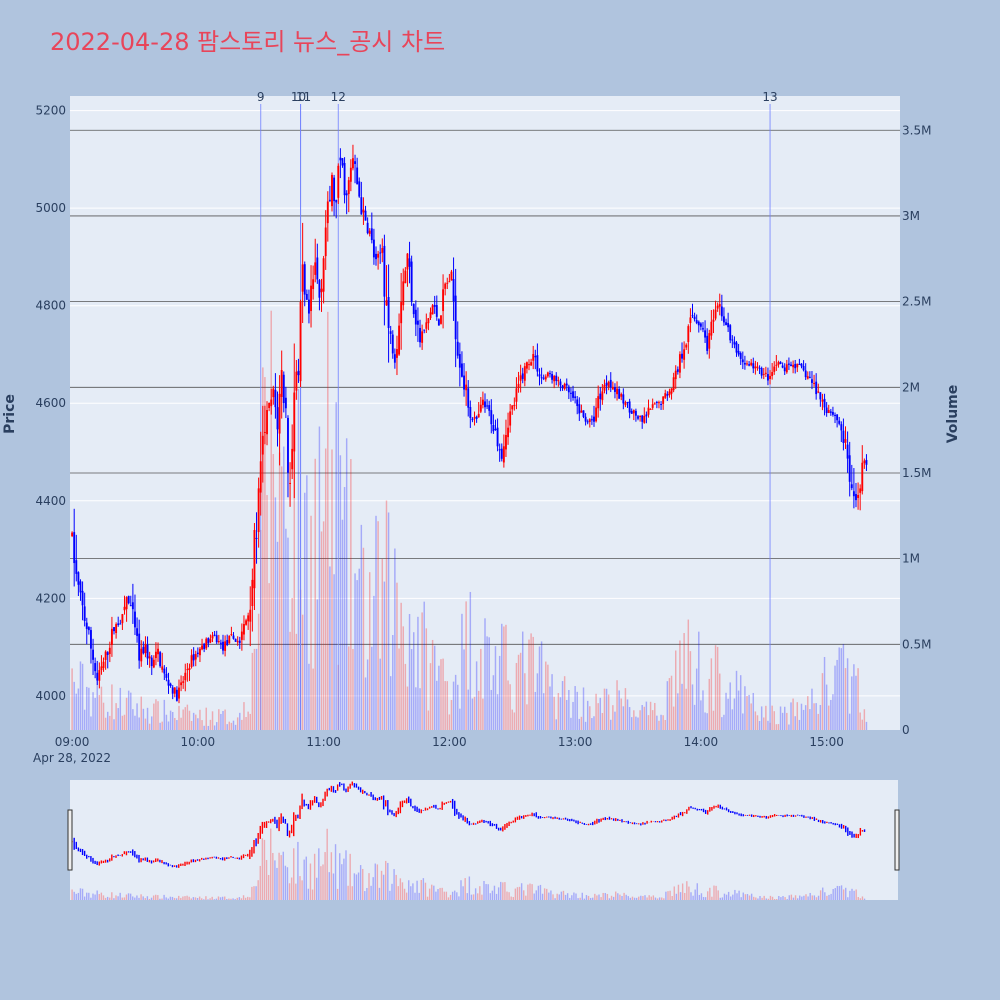 Image resolution: width=1000 pixels, height=1000 pixels. What do you see at coordinates (70, 840) in the screenshot?
I see `range-slider-left-handle` at bounding box center [70, 840].